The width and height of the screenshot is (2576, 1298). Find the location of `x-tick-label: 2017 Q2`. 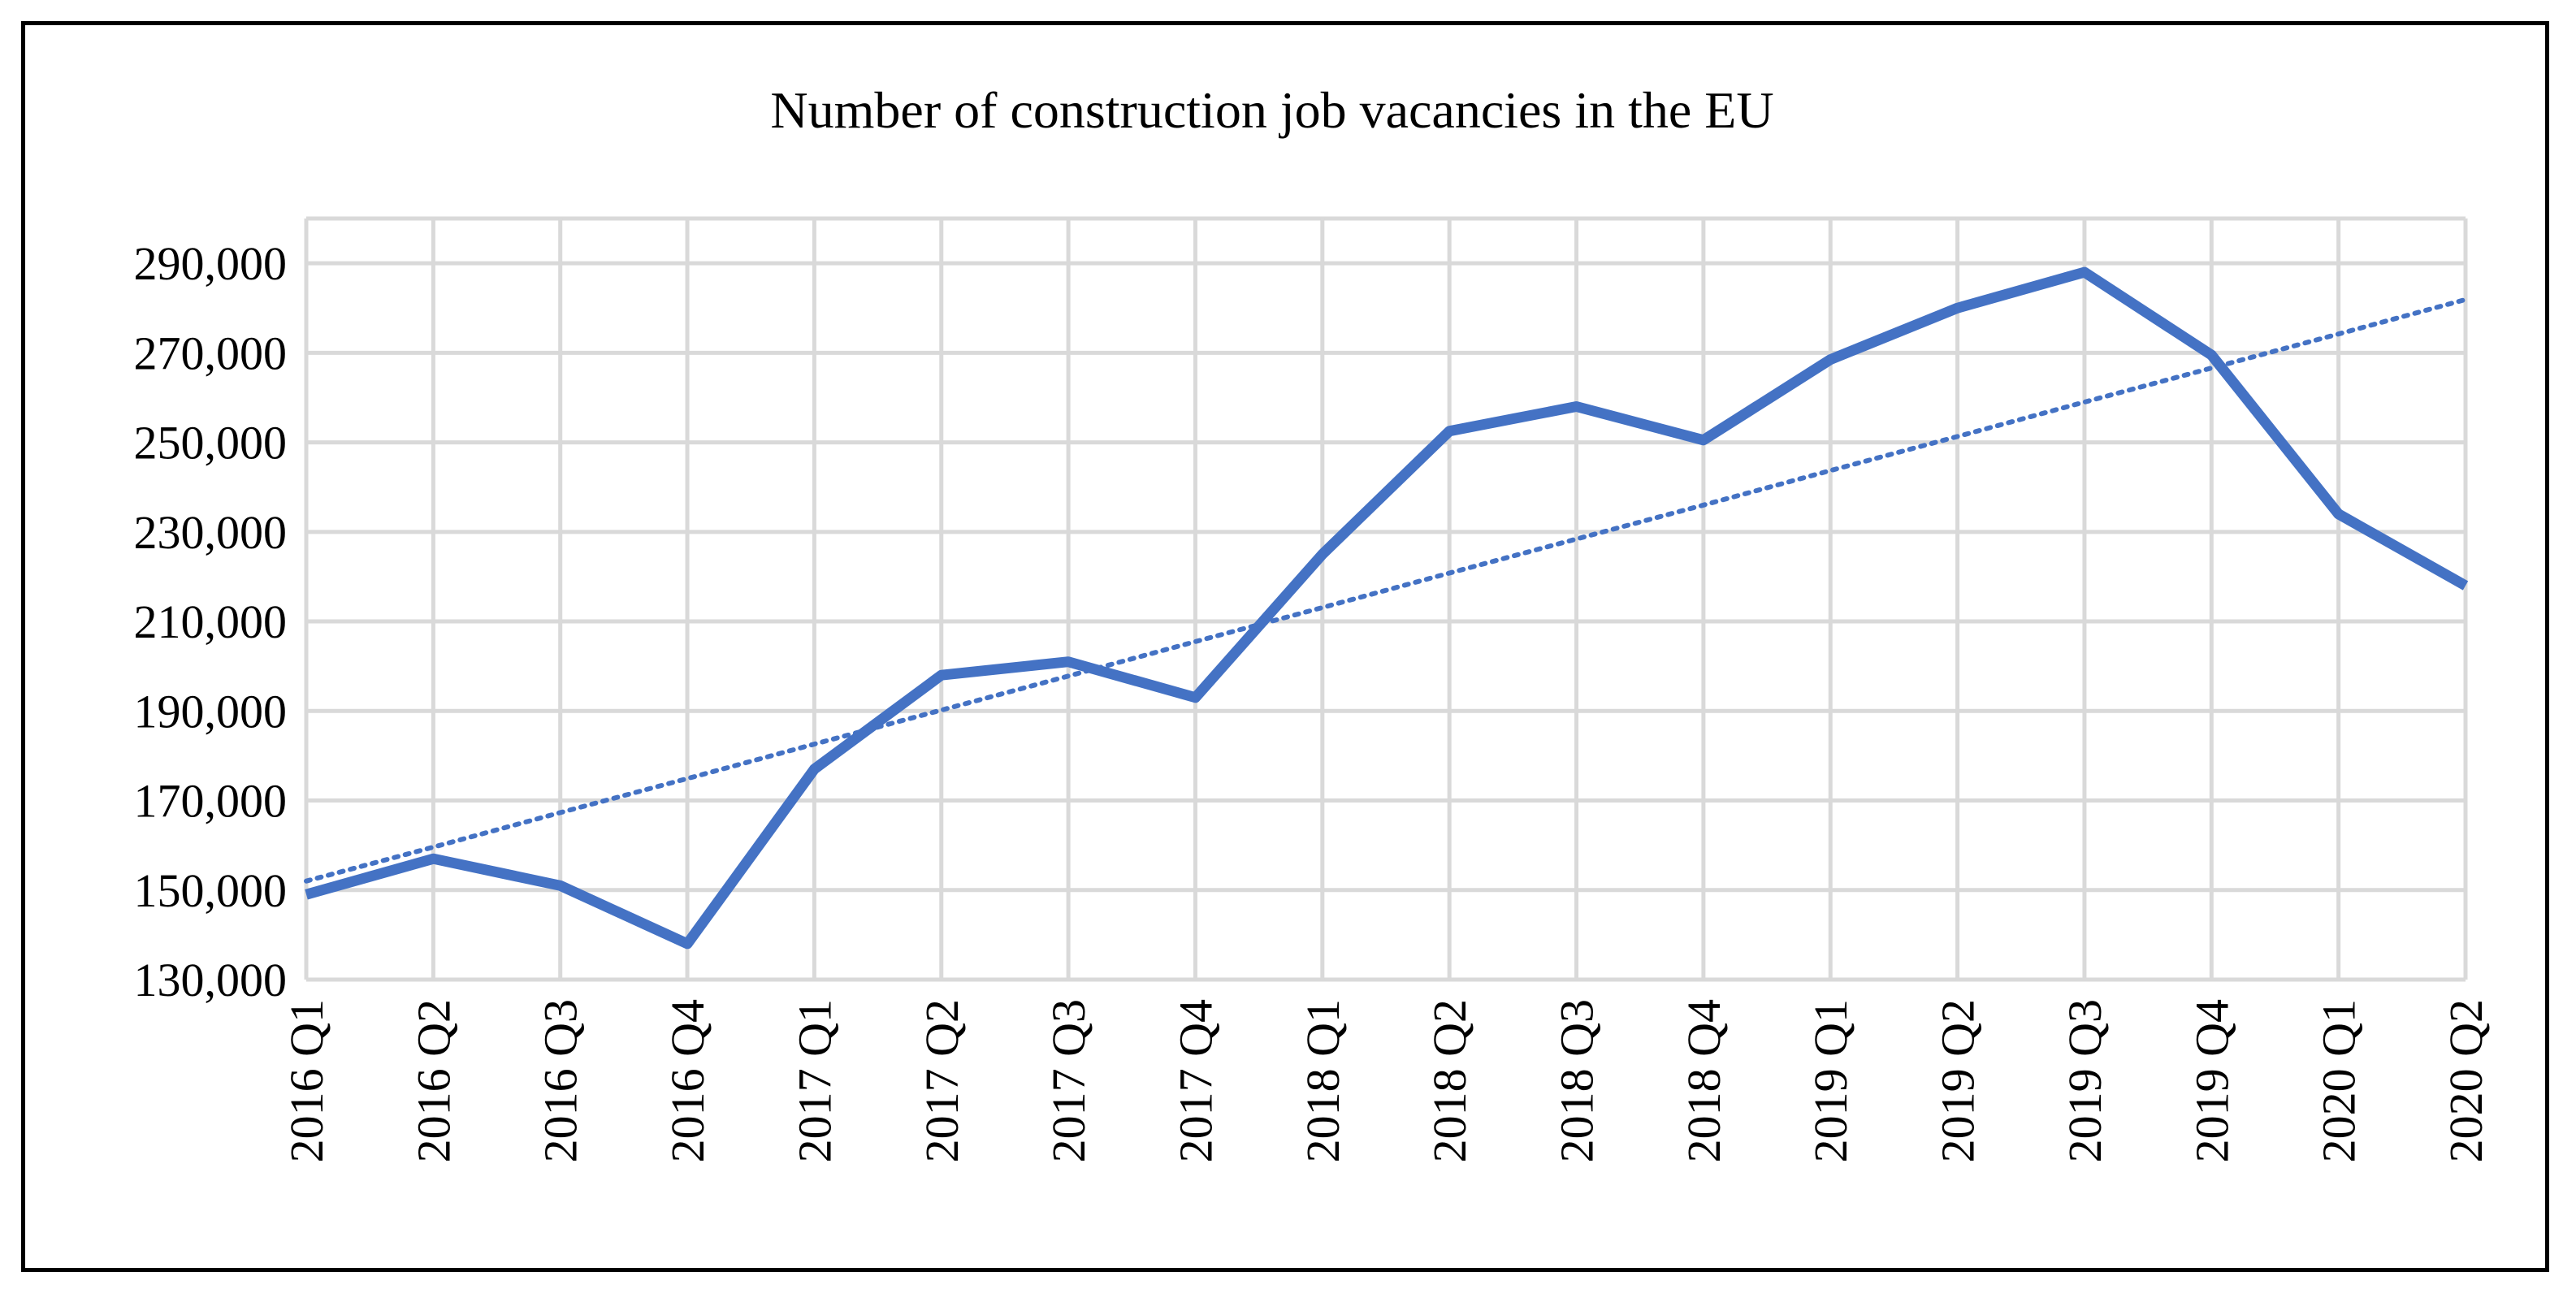

x-tick-label: 2017 Q2 is located at coordinates (942, 1081).